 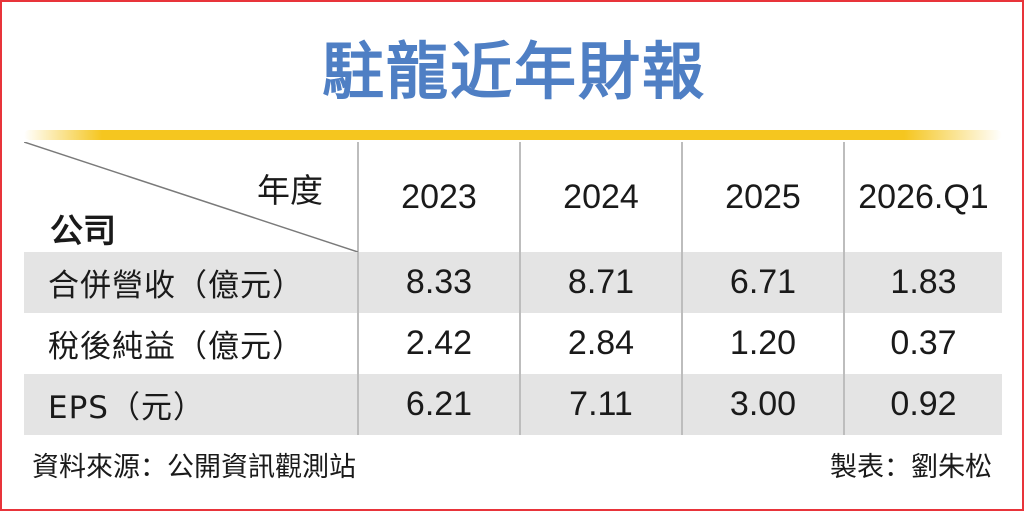 What do you see at coordinates (438, 343) in the screenshot?
I see `table-cell: 2.42` at bounding box center [438, 343].